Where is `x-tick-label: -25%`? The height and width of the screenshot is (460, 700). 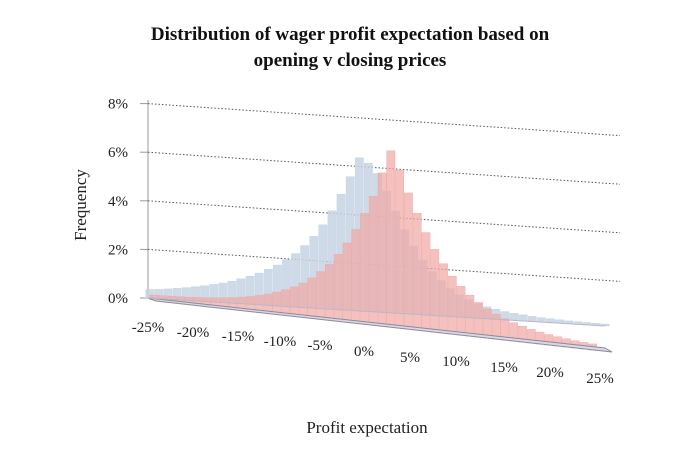 x-tick-label: -25% is located at coordinates (148, 328).